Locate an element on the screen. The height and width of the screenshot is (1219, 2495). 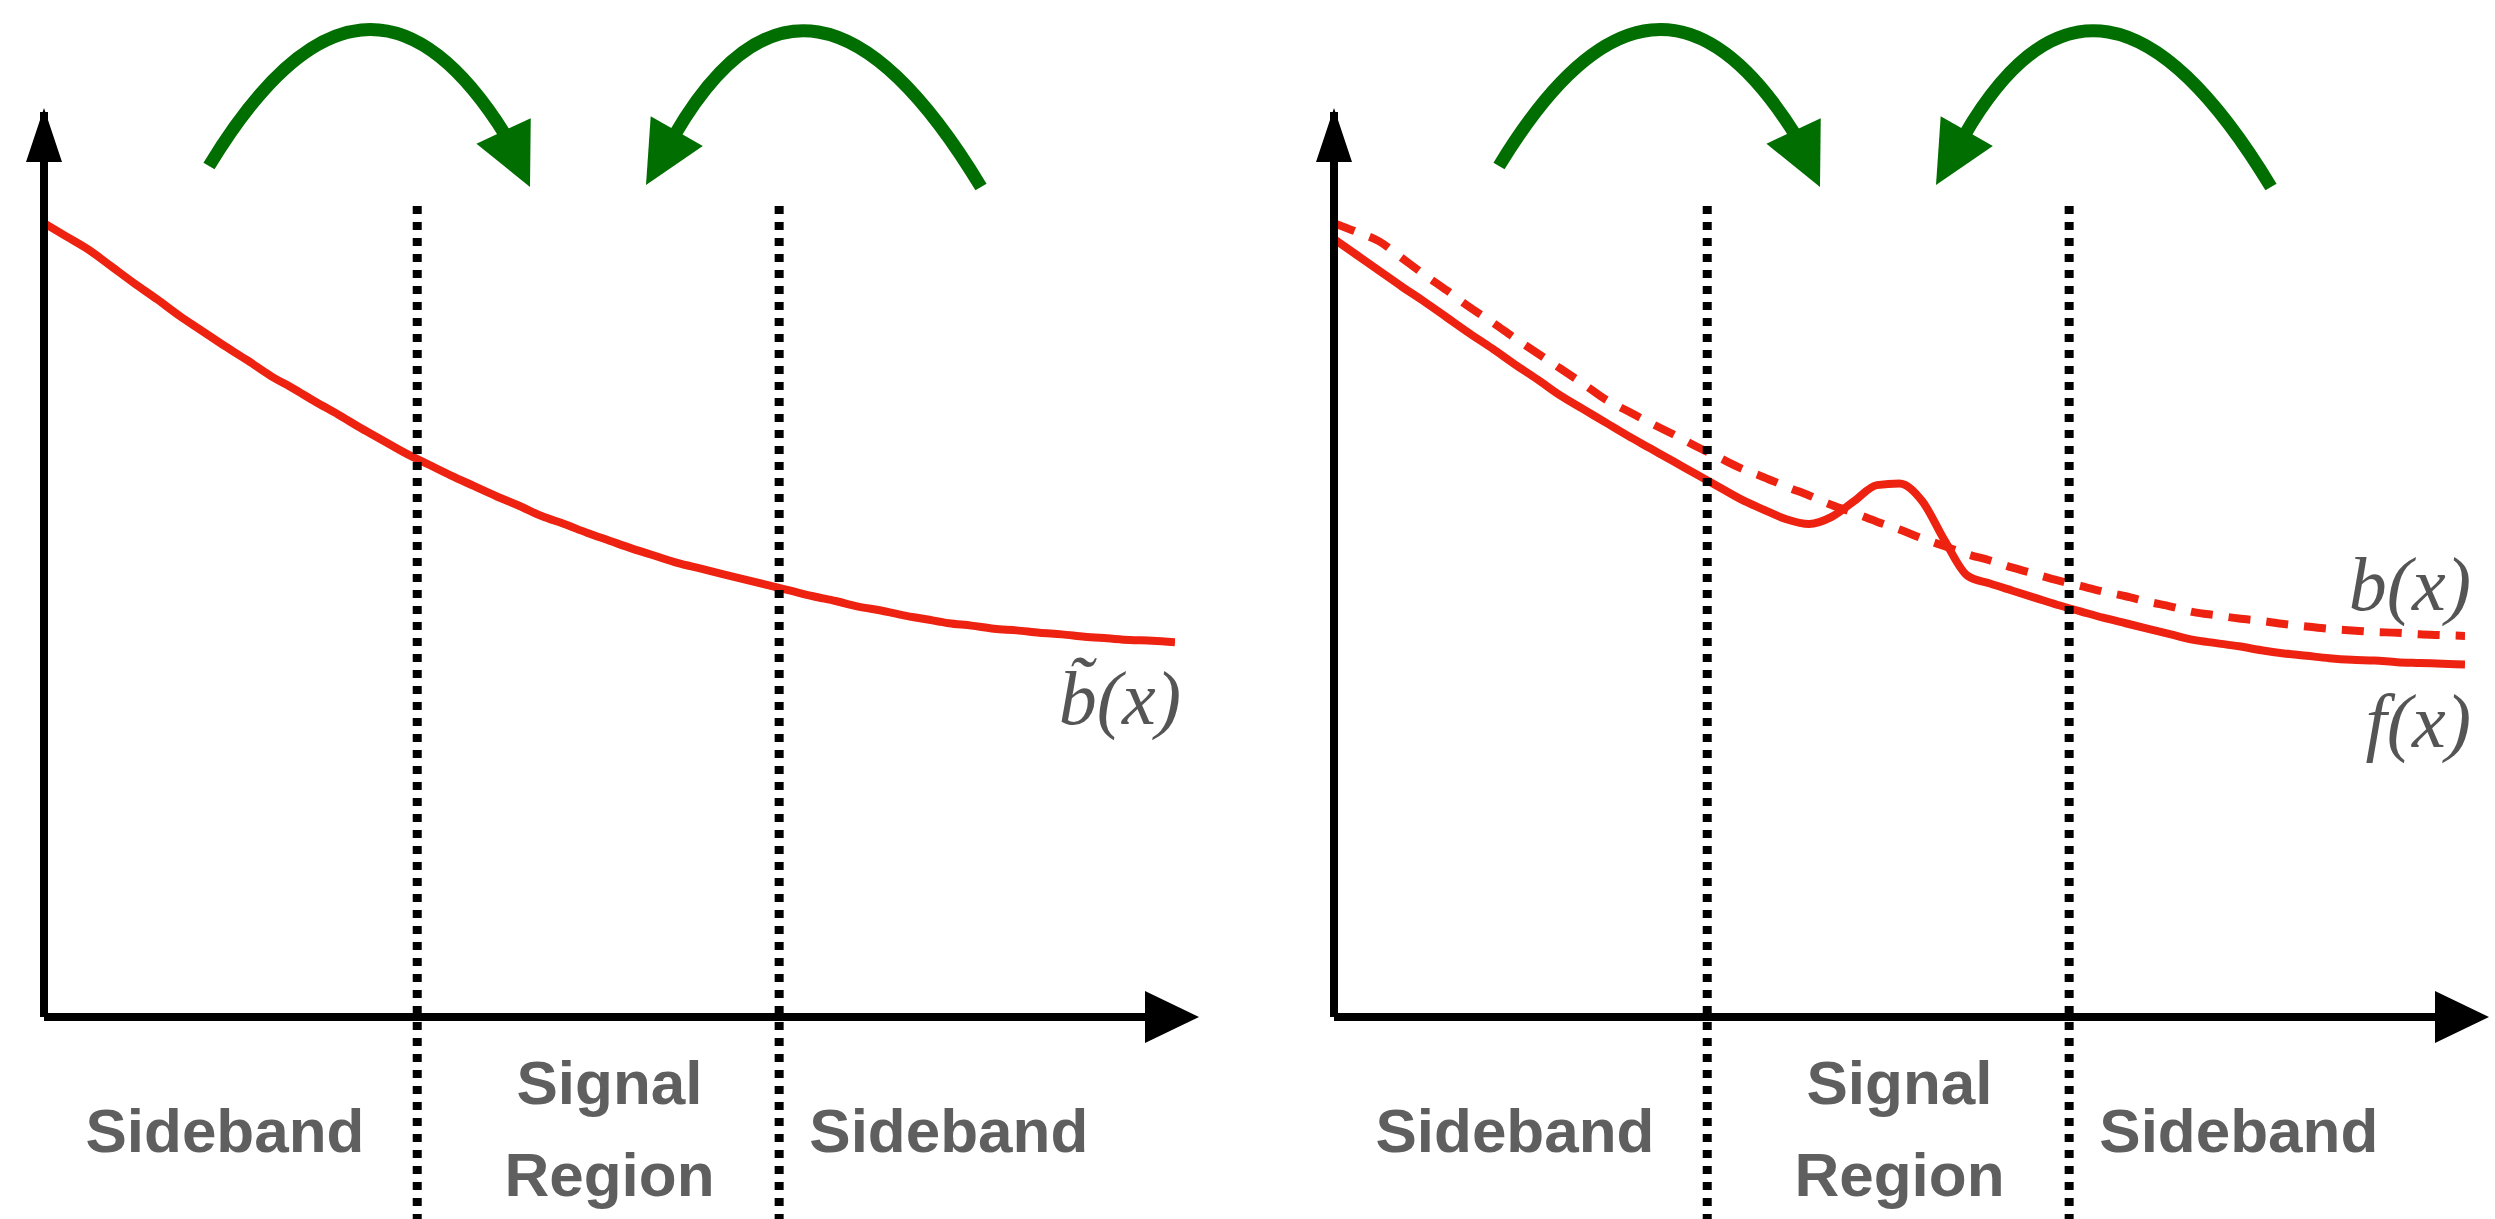
series-label: f(x) is located at coordinates (2418, 721).